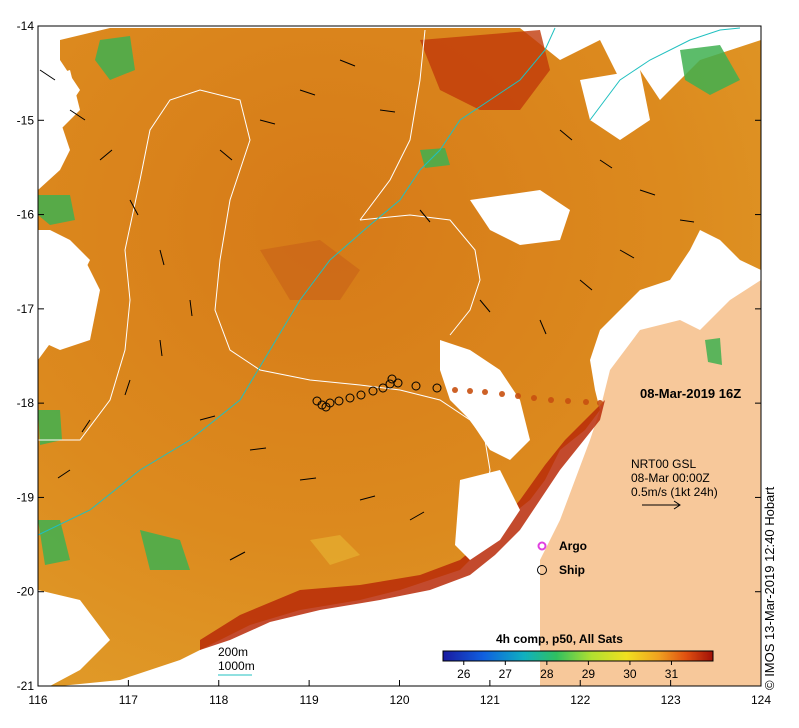 This screenshot has height=728, width=799. What do you see at coordinates (26, 215) in the screenshot?
I see `lat-tick-label: -16` at bounding box center [26, 215].